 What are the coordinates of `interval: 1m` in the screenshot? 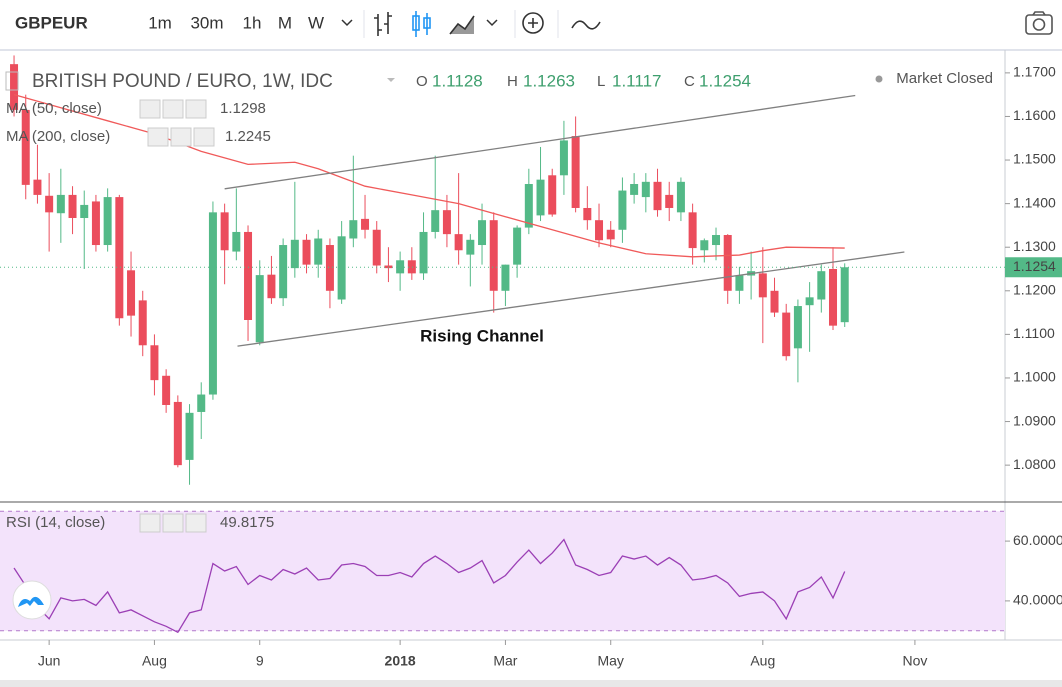 It's located at (160, 22).